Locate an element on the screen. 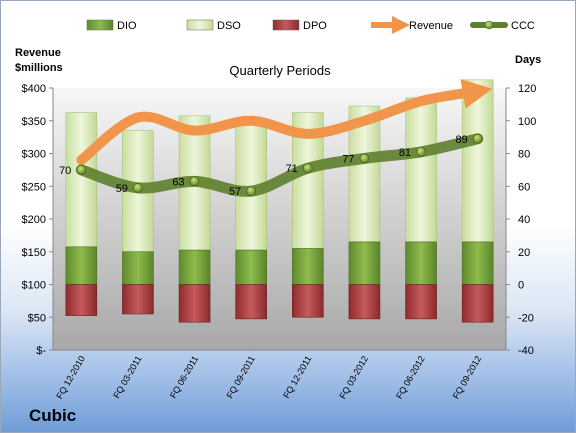 The width and height of the screenshot is (576, 433). ccc-data-label: 63 is located at coordinates (178, 182).